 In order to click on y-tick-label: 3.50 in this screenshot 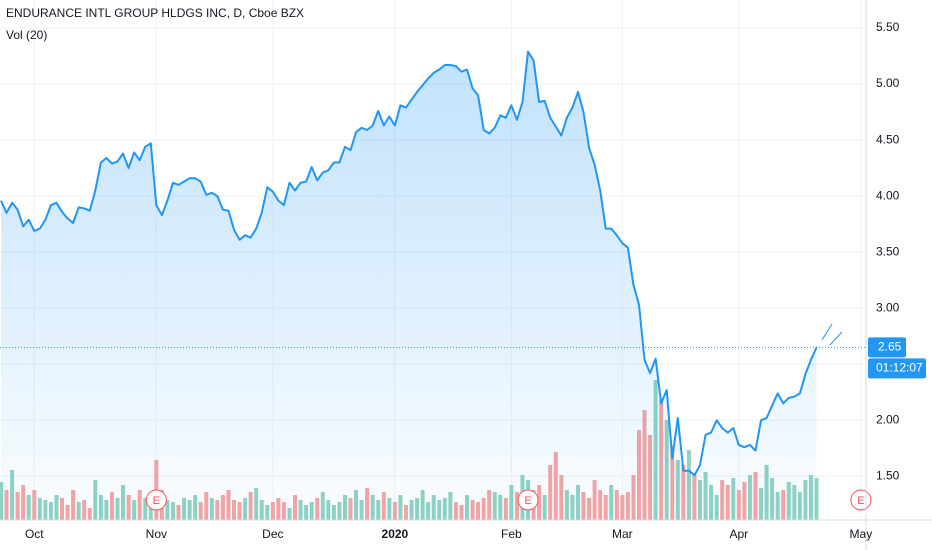, I will do `click(888, 251)`.